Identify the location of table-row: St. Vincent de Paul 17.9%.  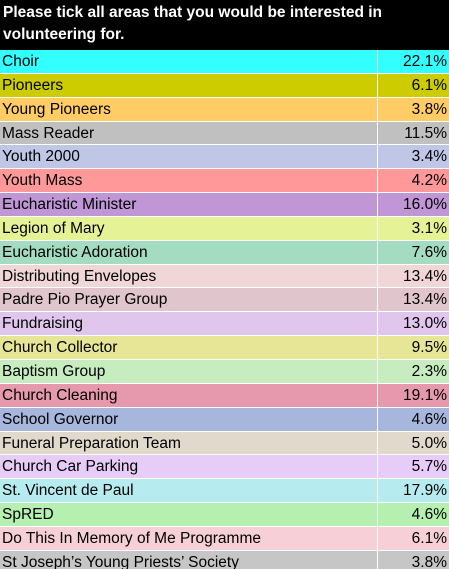
(224, 491).